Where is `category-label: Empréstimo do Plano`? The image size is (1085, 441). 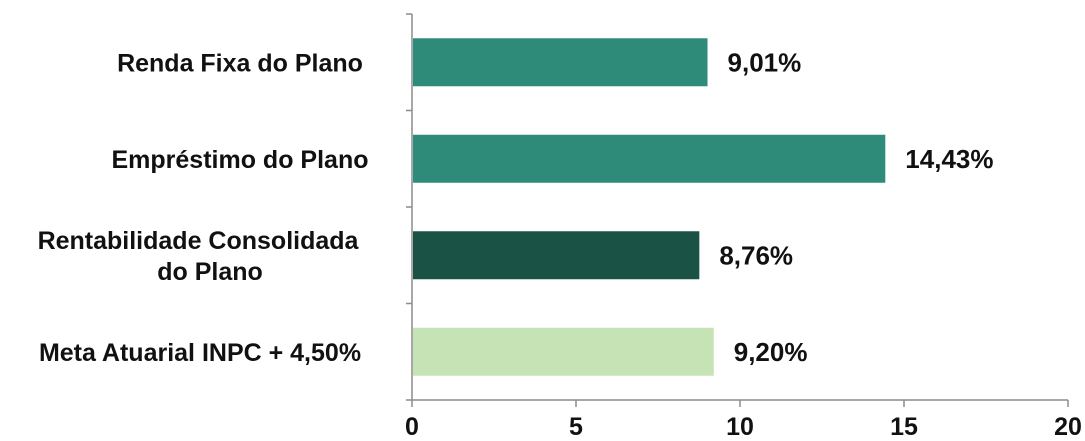 category-label: Empréstimo do Plano is located at coordinates (240, 160).